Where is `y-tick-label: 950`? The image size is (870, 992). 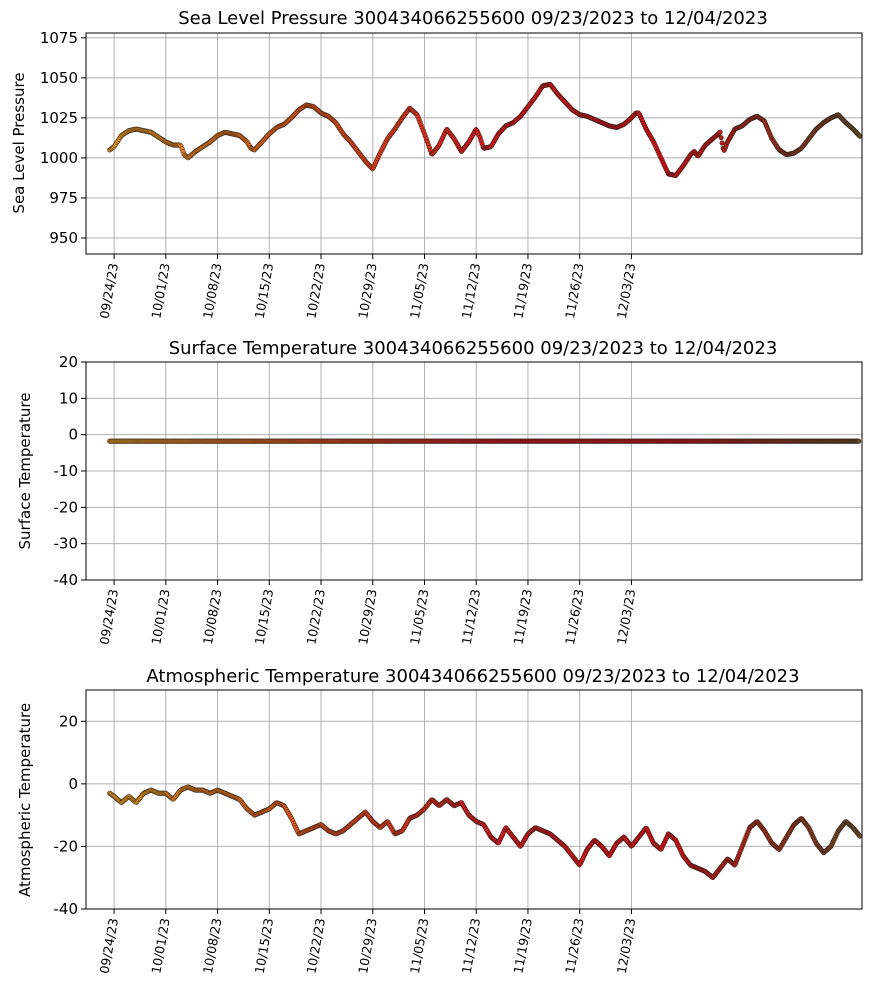
y-tick-label: 950 is located at coordinates (63, 238).